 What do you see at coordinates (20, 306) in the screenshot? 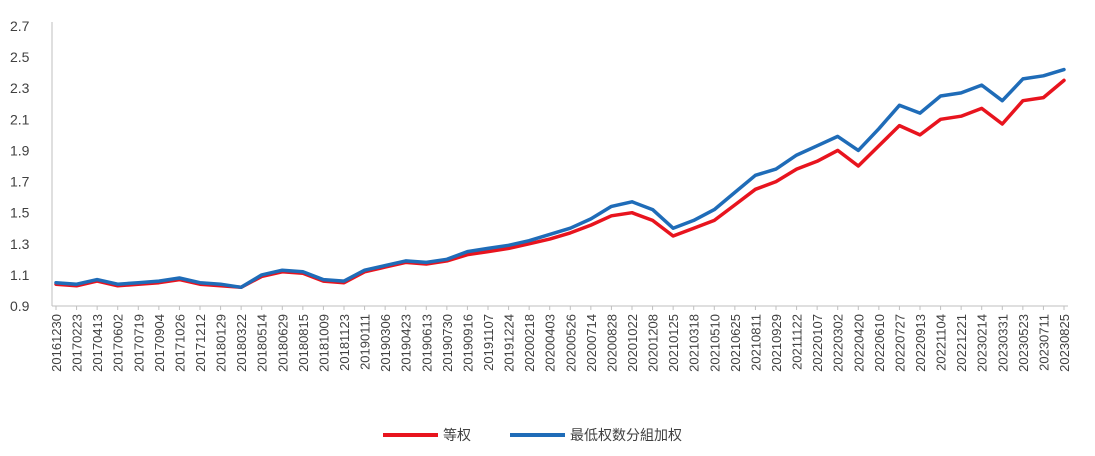
I see `y-tick-label: 0.9` at bounding box center [20, 306].